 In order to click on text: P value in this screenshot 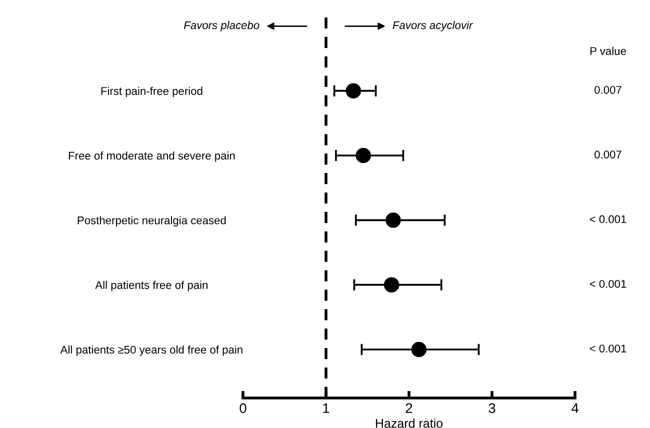, I will do `click(608, 50)`.